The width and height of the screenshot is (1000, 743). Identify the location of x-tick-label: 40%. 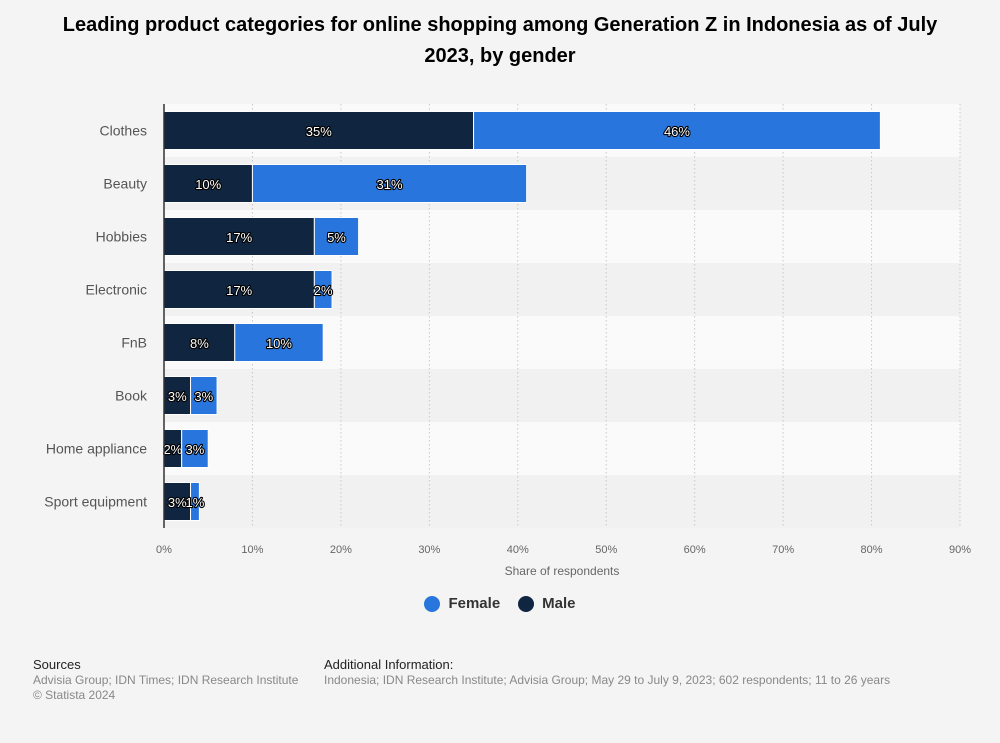
(518, 550).